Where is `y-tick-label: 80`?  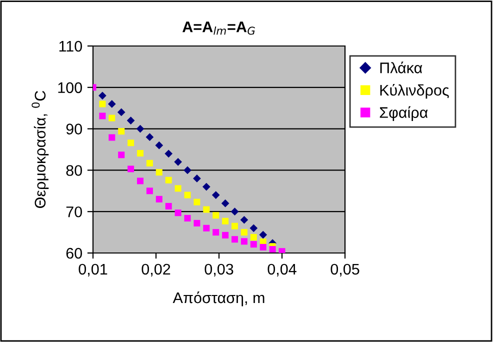 y-tick-label: 80 is located at coordinates (74, 170).